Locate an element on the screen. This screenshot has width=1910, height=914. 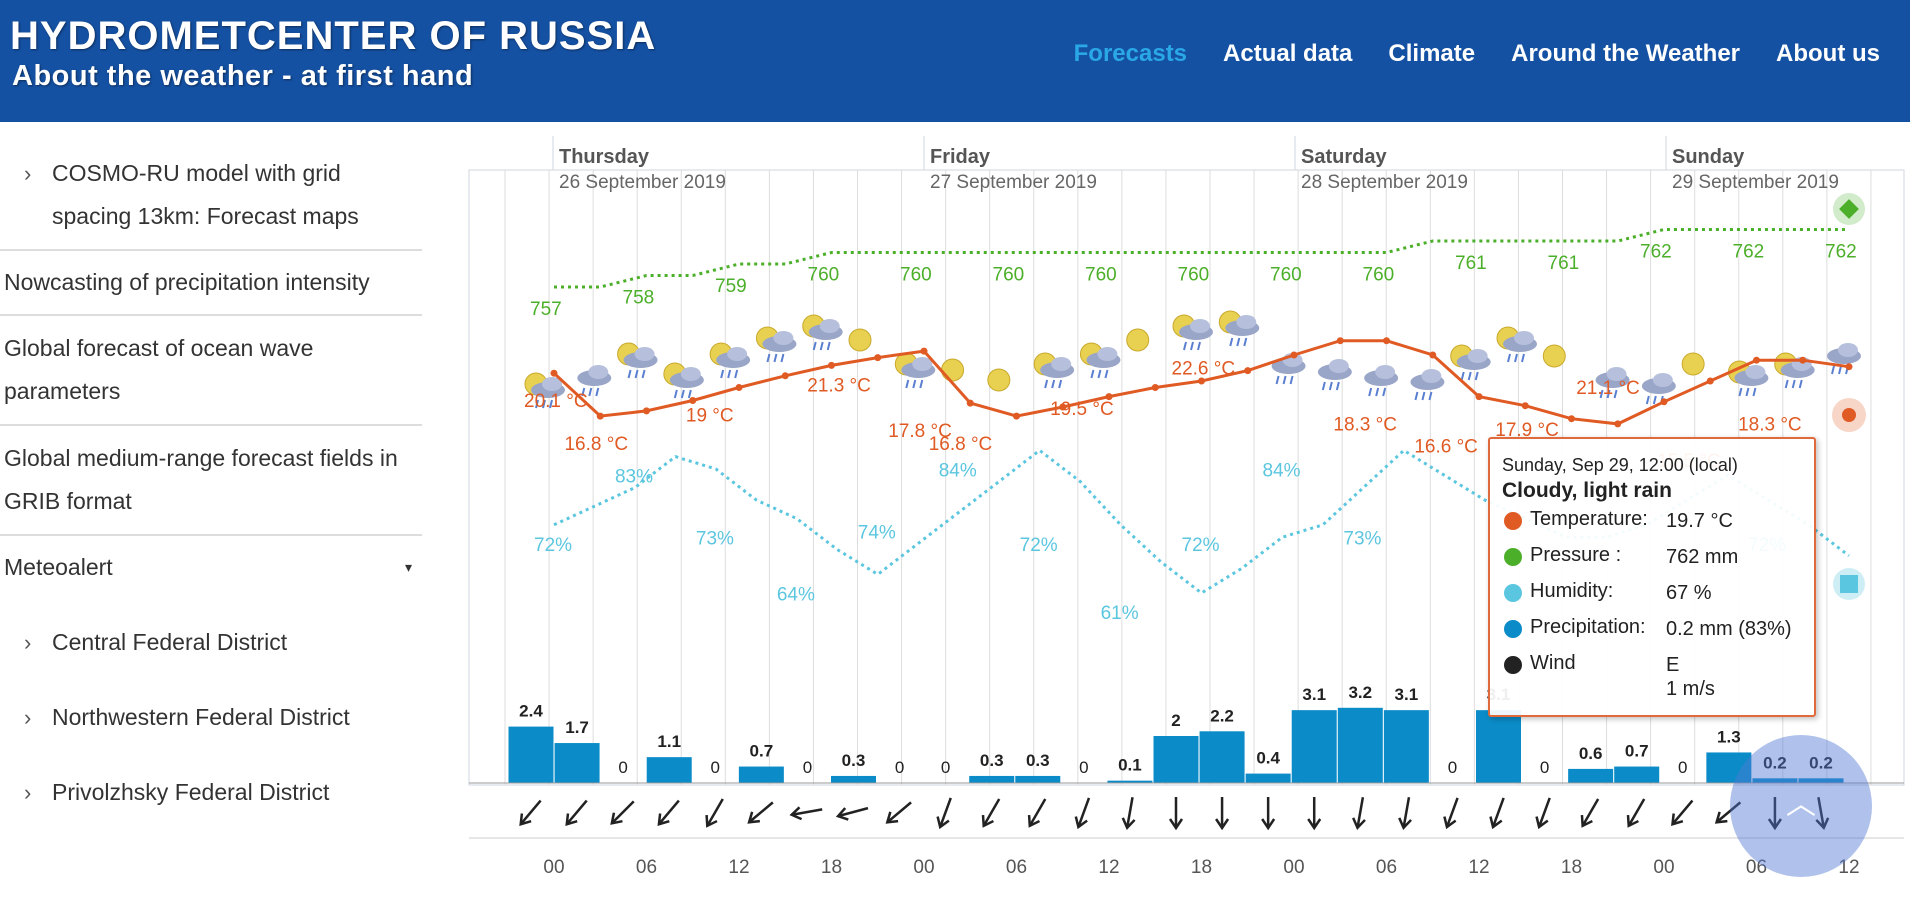
nav-about-us: About us is located at coordinates (1828, 53).